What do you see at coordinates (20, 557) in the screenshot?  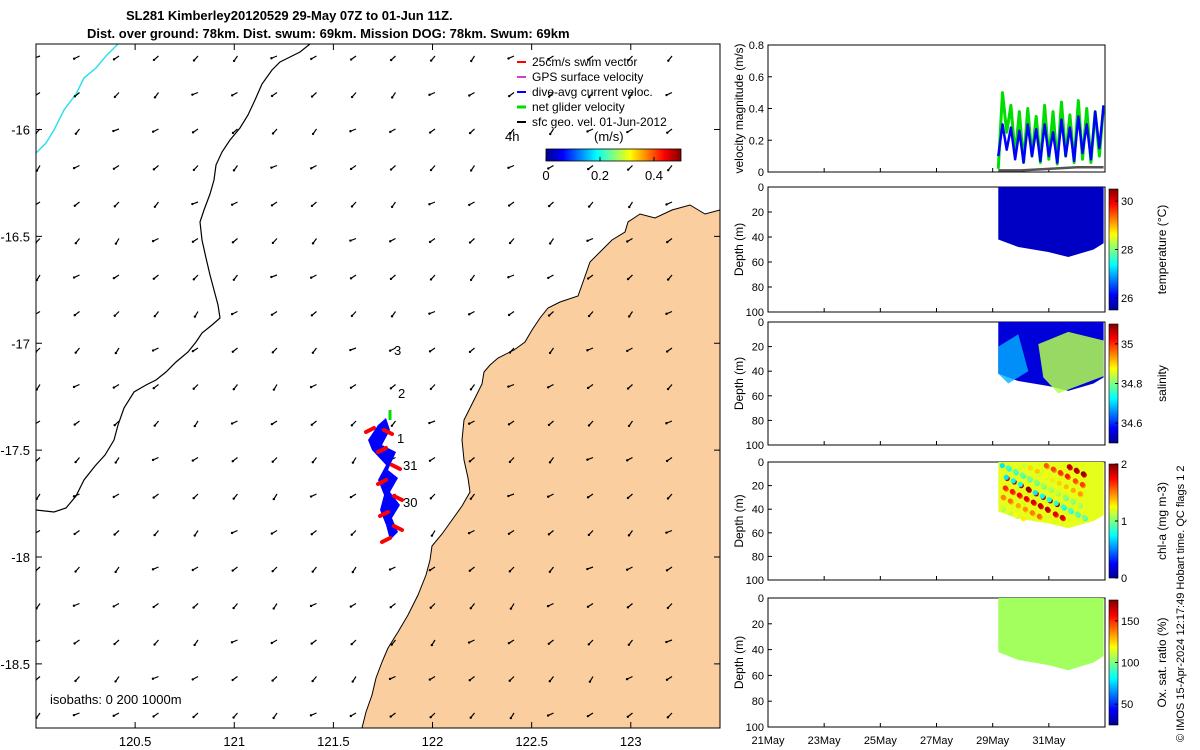 I see `lat-tick-label: -18` at bounding box center [20, 557].